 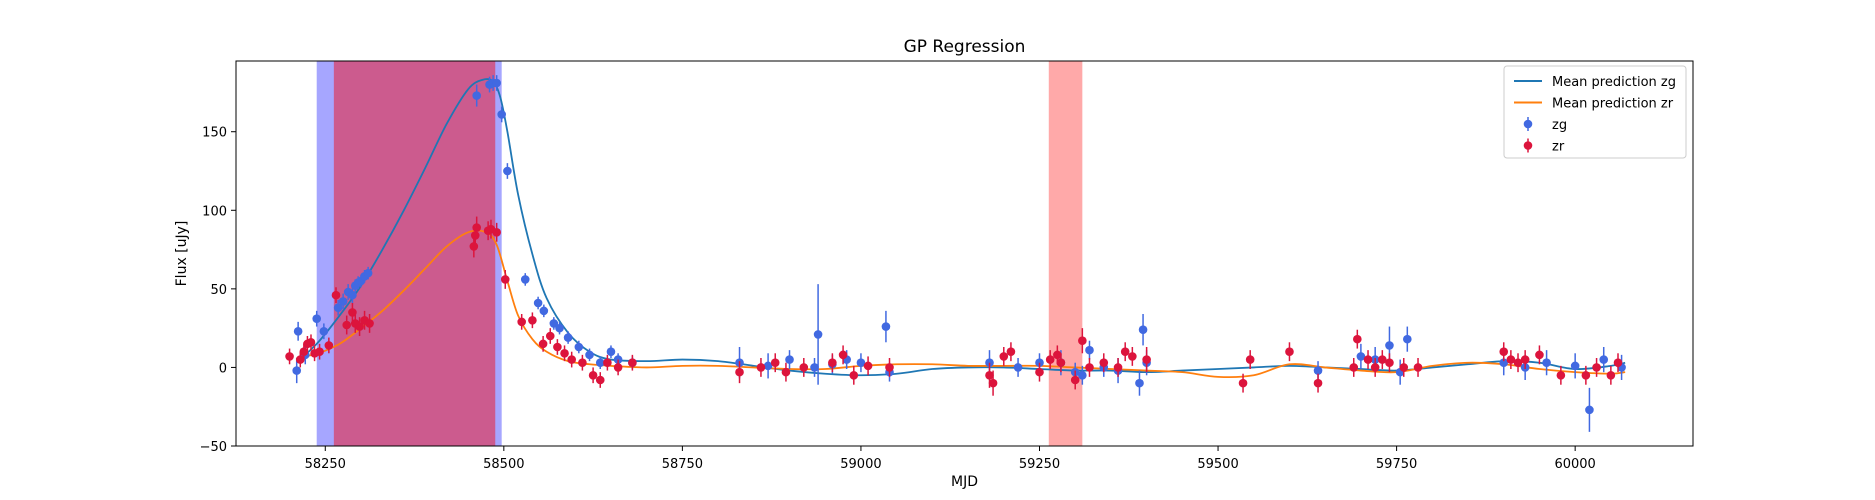 I want to click on legend-entry: zr, so click(x=1544, y=146).